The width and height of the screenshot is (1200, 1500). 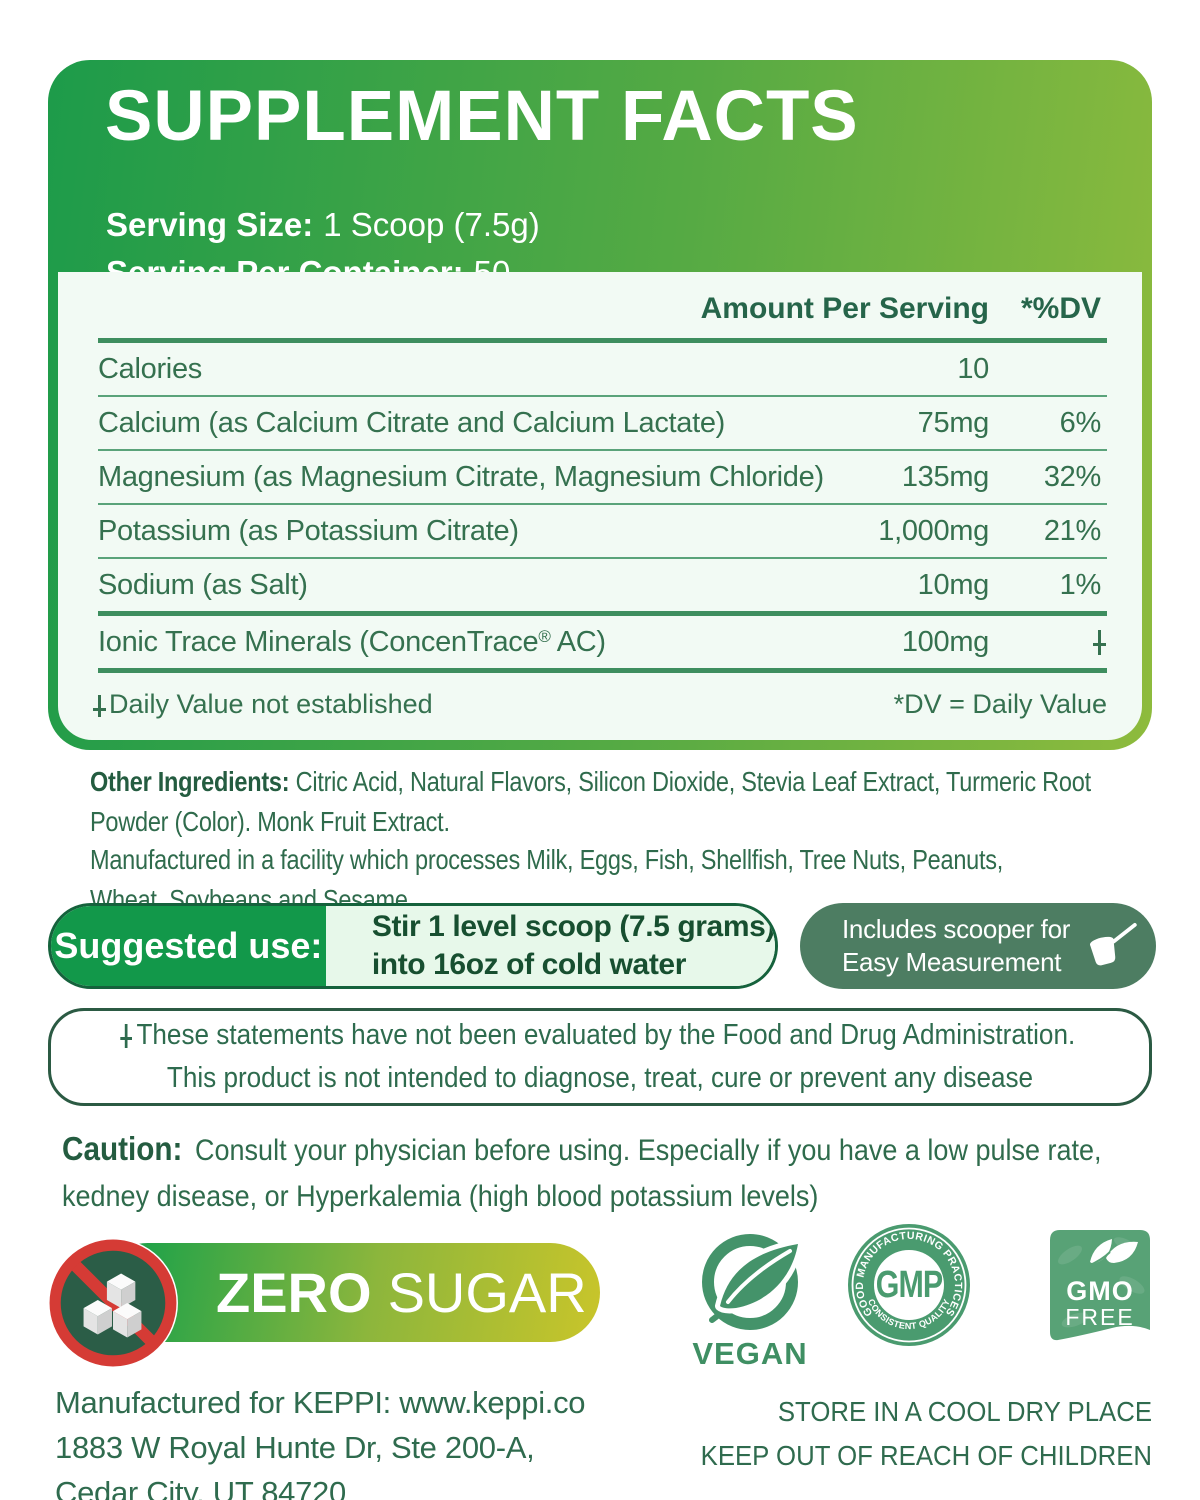 I want to click on other-ingredients-label: Other Ingredients:, so click(x=190, y=781).